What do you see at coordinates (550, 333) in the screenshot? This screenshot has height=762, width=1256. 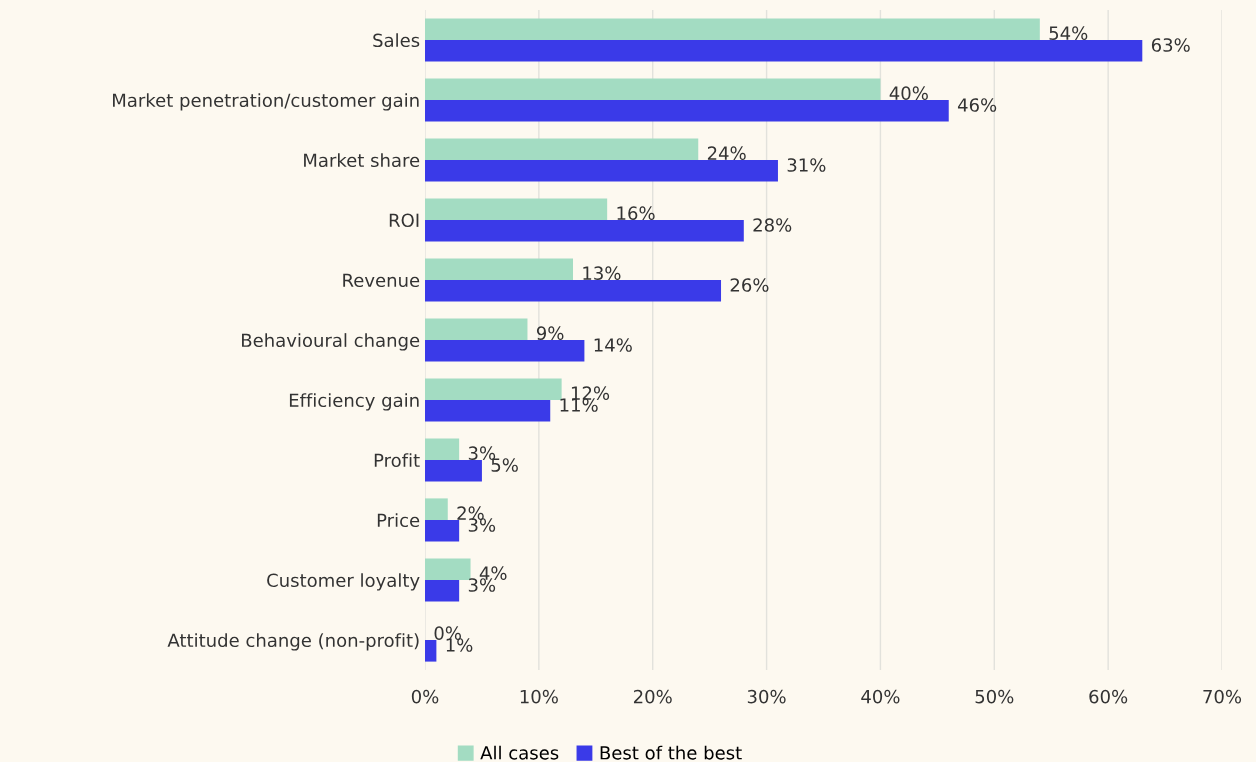 I see `data-label: 9%` at bounding box center [550, 333].